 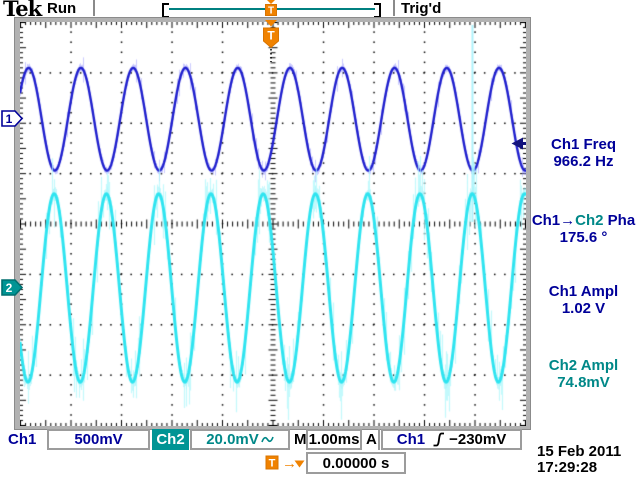 I want to click on ch1-scale-value: 500mV, so click(x=98, y=439).